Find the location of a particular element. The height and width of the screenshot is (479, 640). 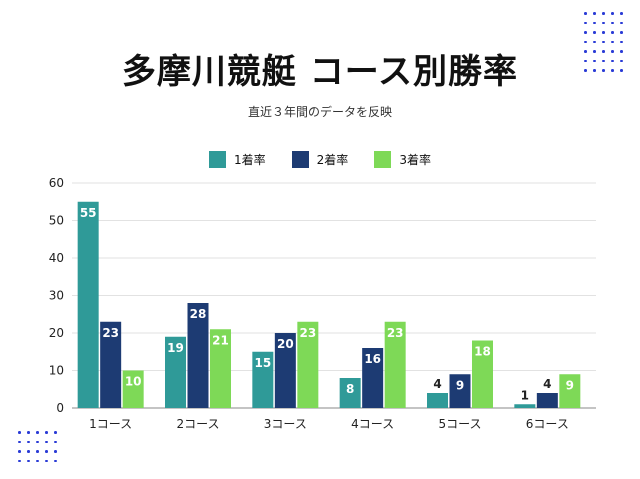

data-label: 19 is located at coordinates (175, 348).